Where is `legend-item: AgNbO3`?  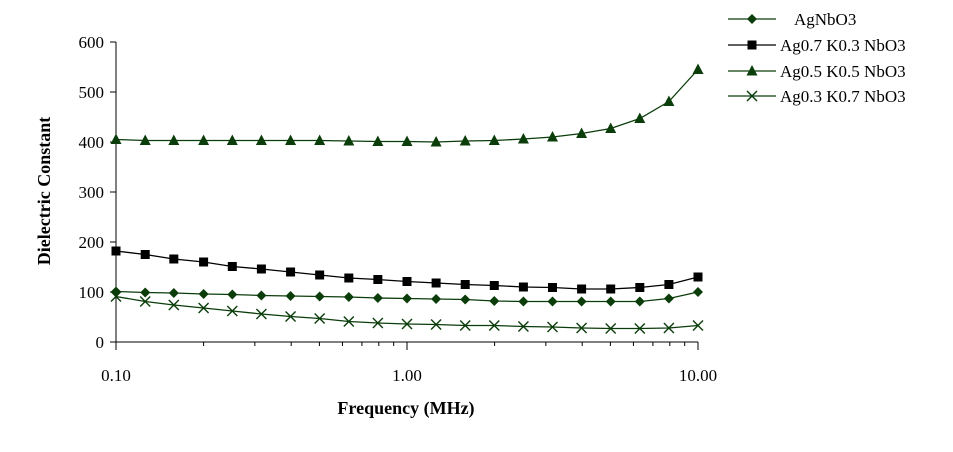 legend-item: AgNbO3 is located at coordinates (792, 19).